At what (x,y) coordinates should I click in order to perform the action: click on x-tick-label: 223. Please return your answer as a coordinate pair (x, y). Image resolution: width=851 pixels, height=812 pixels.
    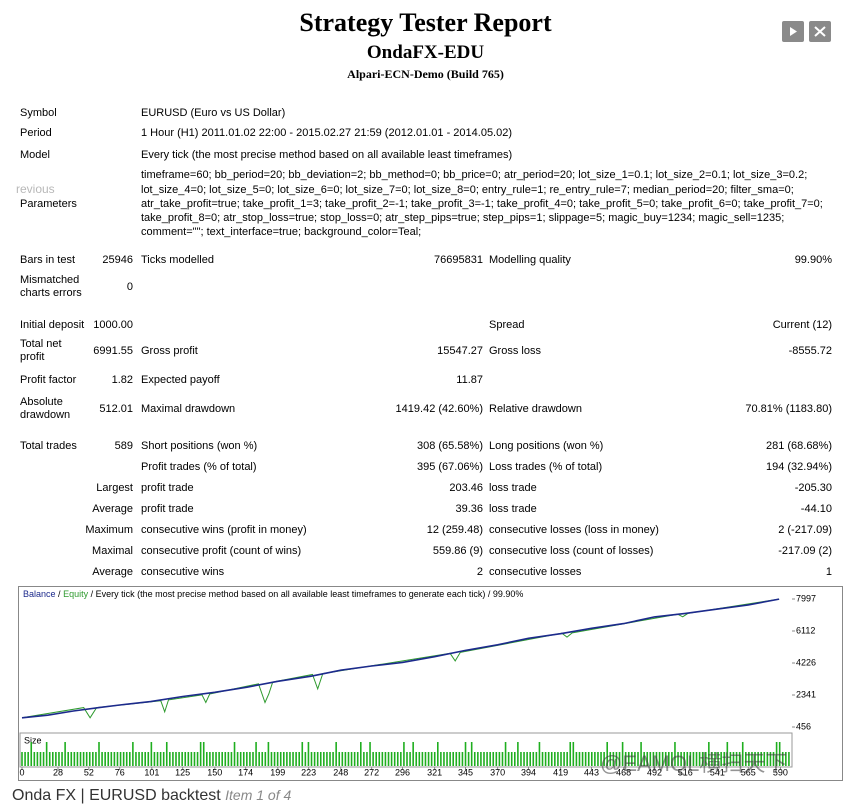
    Looking at the image, I should click on (308, 772).